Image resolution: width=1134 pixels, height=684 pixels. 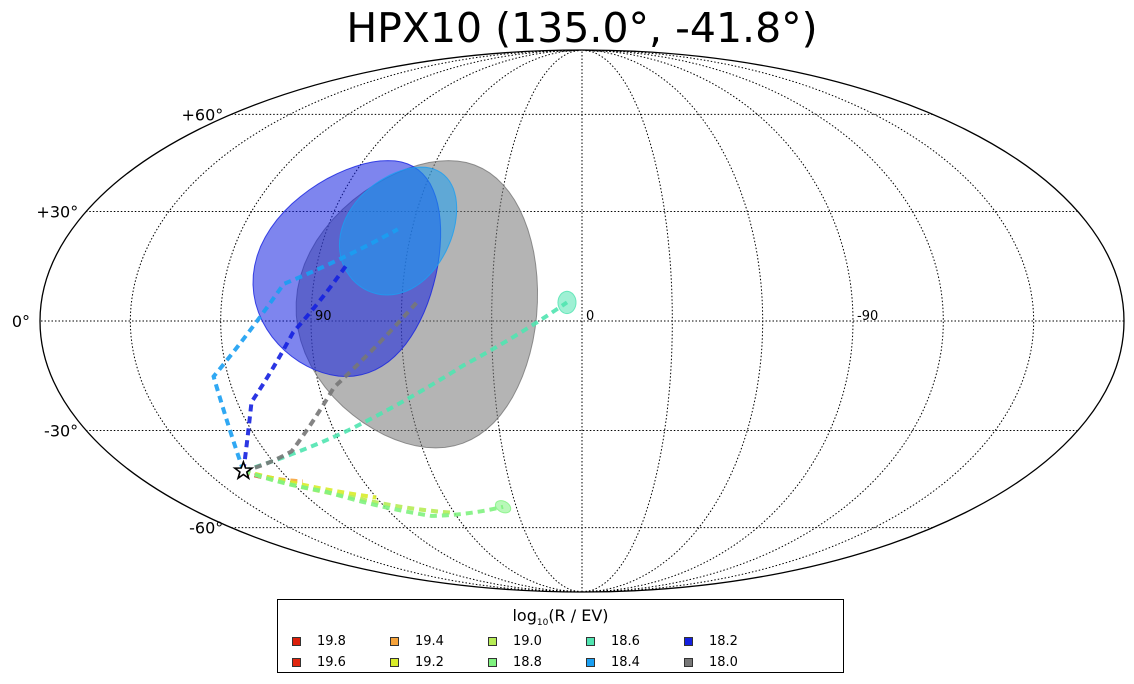 What do you see at coordinates (429, 641) in the screenshot?
I see `legend-label: 19.4` at bounding box center [429, 641].